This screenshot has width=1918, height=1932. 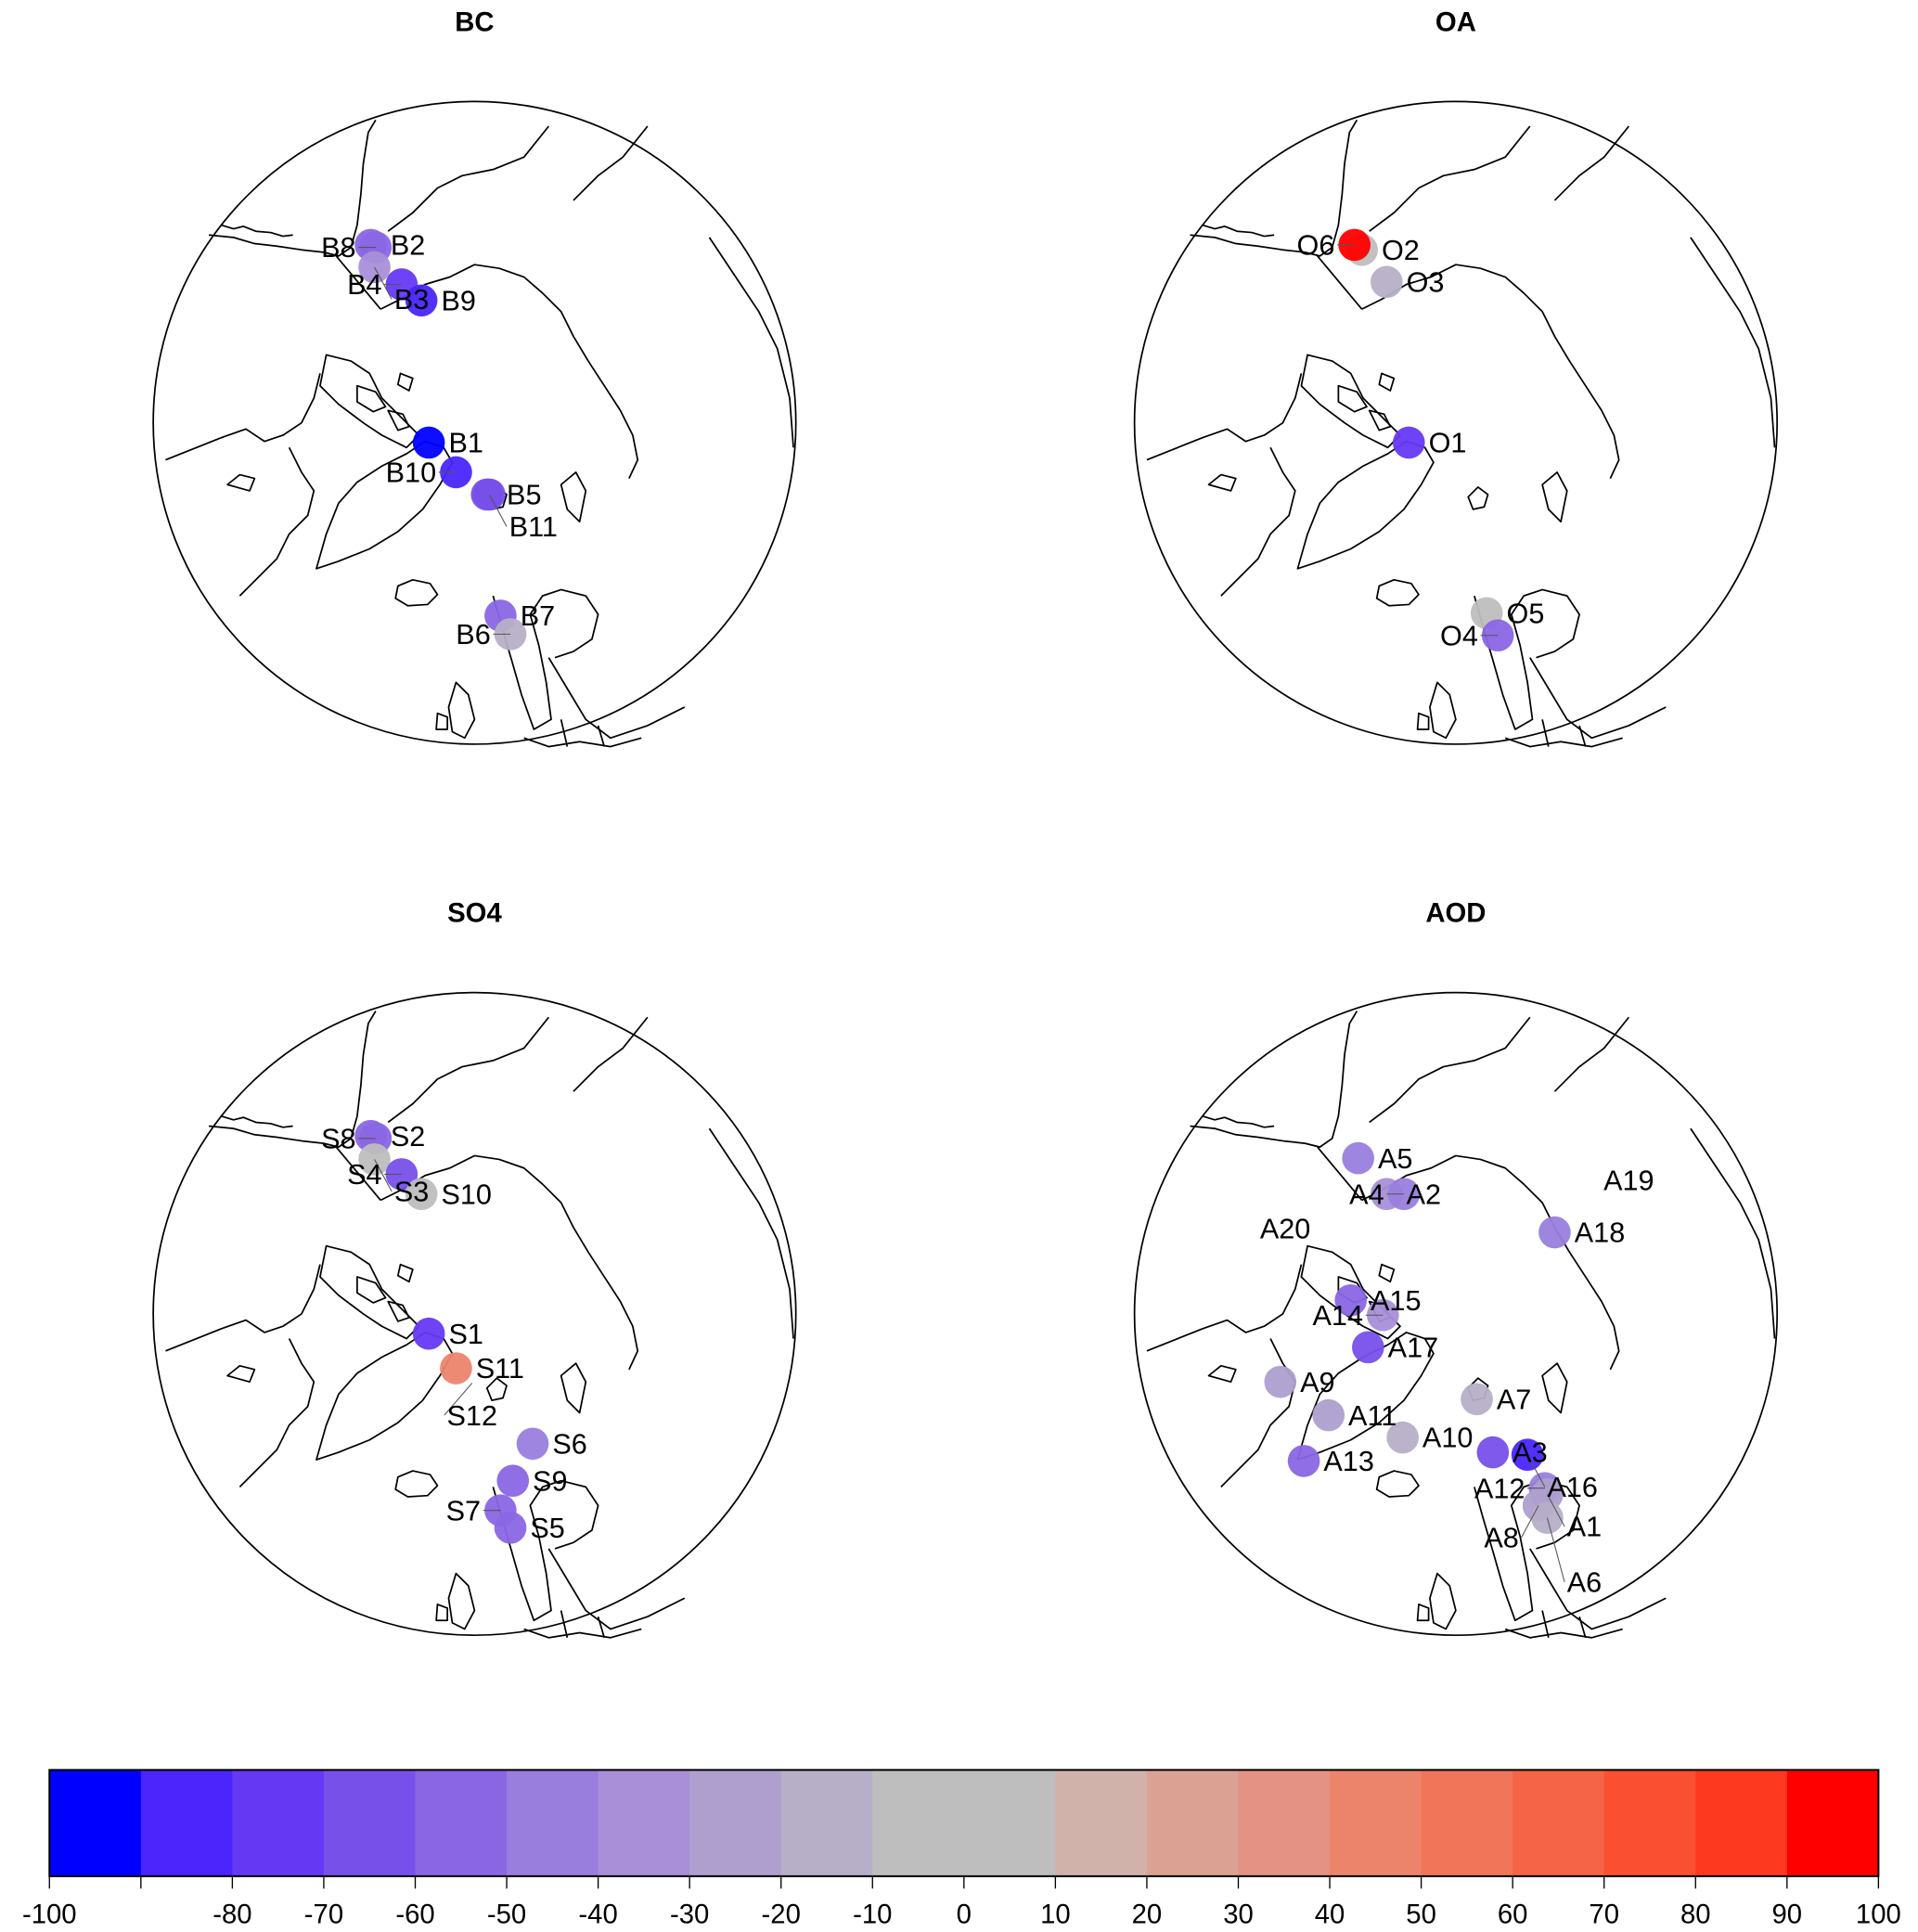 I want to click on colorbar-tick-label: -40, so click(x=597, y=1915).